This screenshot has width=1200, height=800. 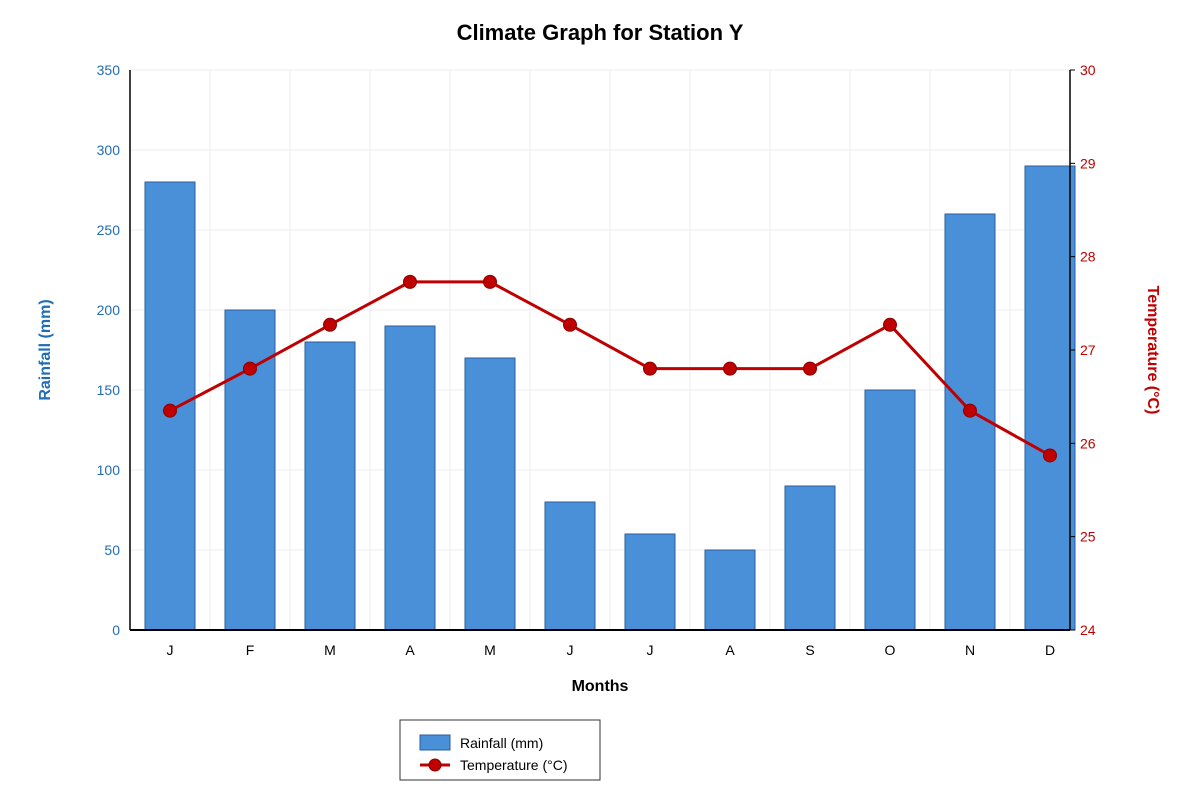 I want to click on left-tick-label: 250, so click(x=109, y=230).